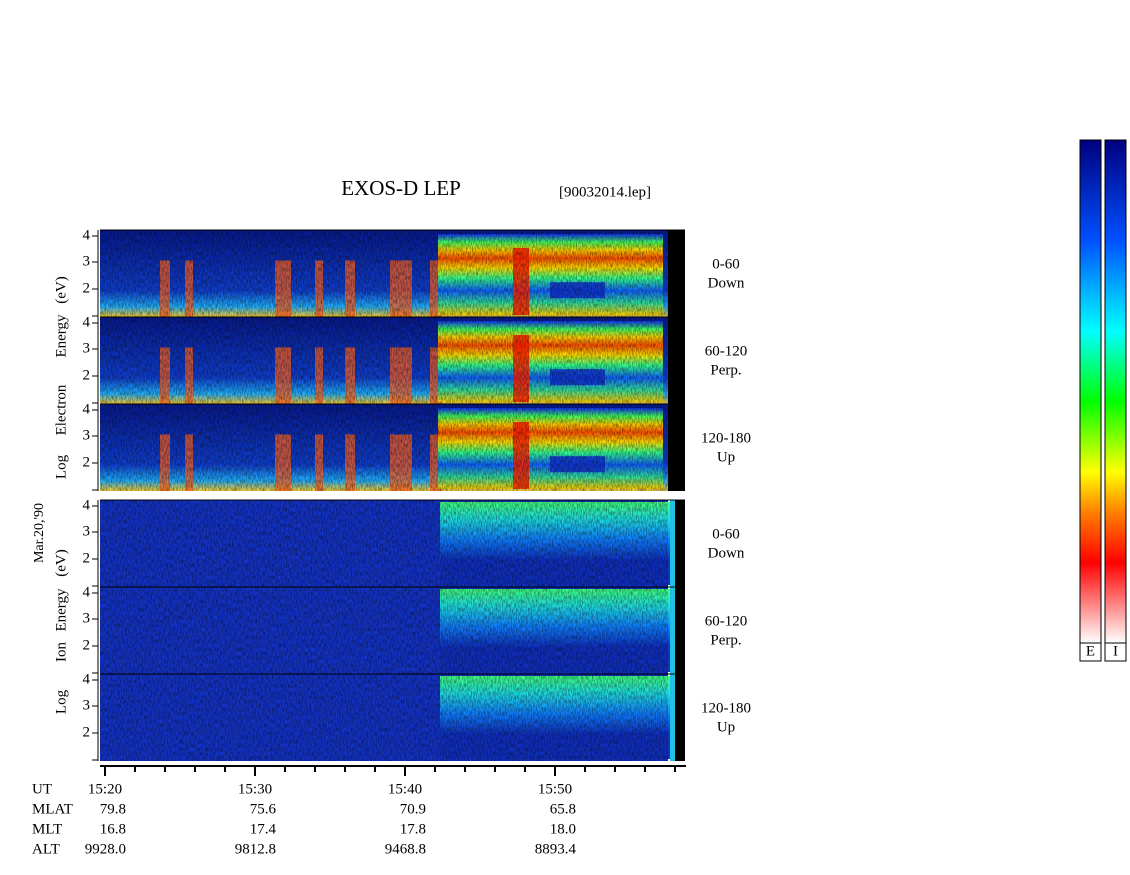 Image resolution: width=1130 pixels, height=875 pixels. I want to click on row-value: 15:20, so click(105, 789).